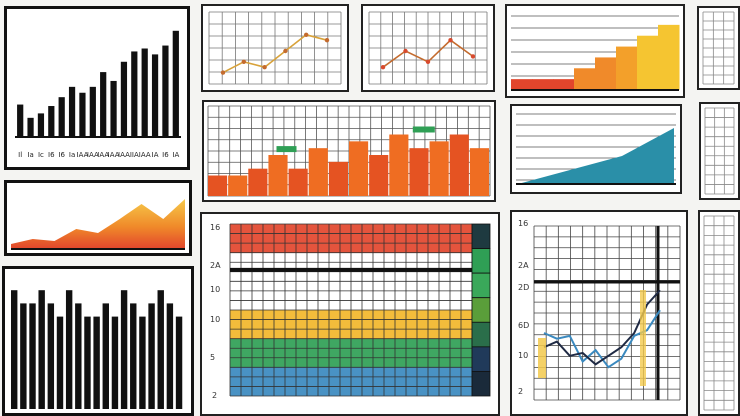 The height and width of the screenshot is (416, 740). Describe the element at coordinates (523, 223) in the screenshot. I see `line-y-label: 16` at that location.